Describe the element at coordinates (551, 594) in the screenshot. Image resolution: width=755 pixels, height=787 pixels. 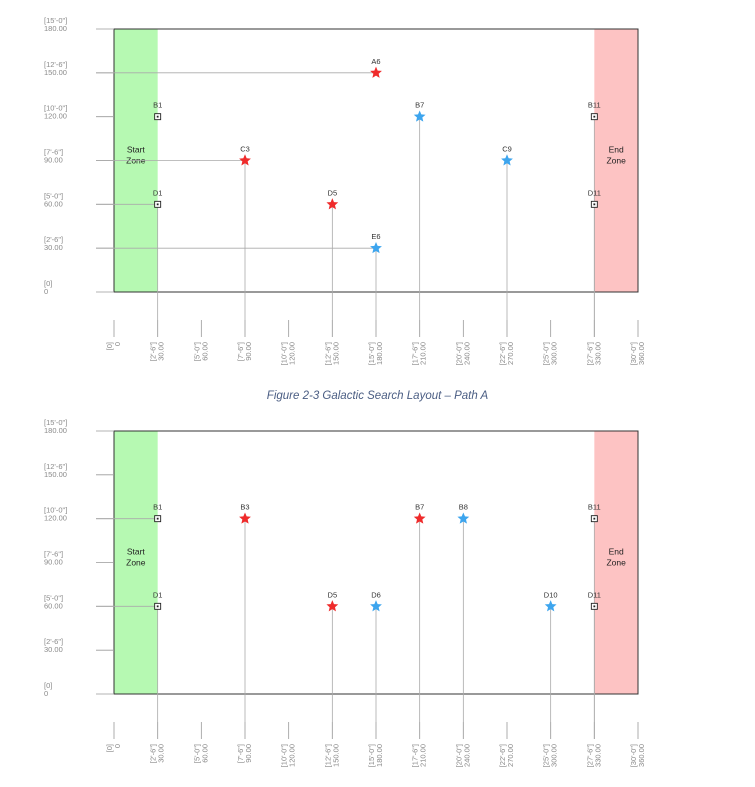
I see `ball-label: D10` at that location.